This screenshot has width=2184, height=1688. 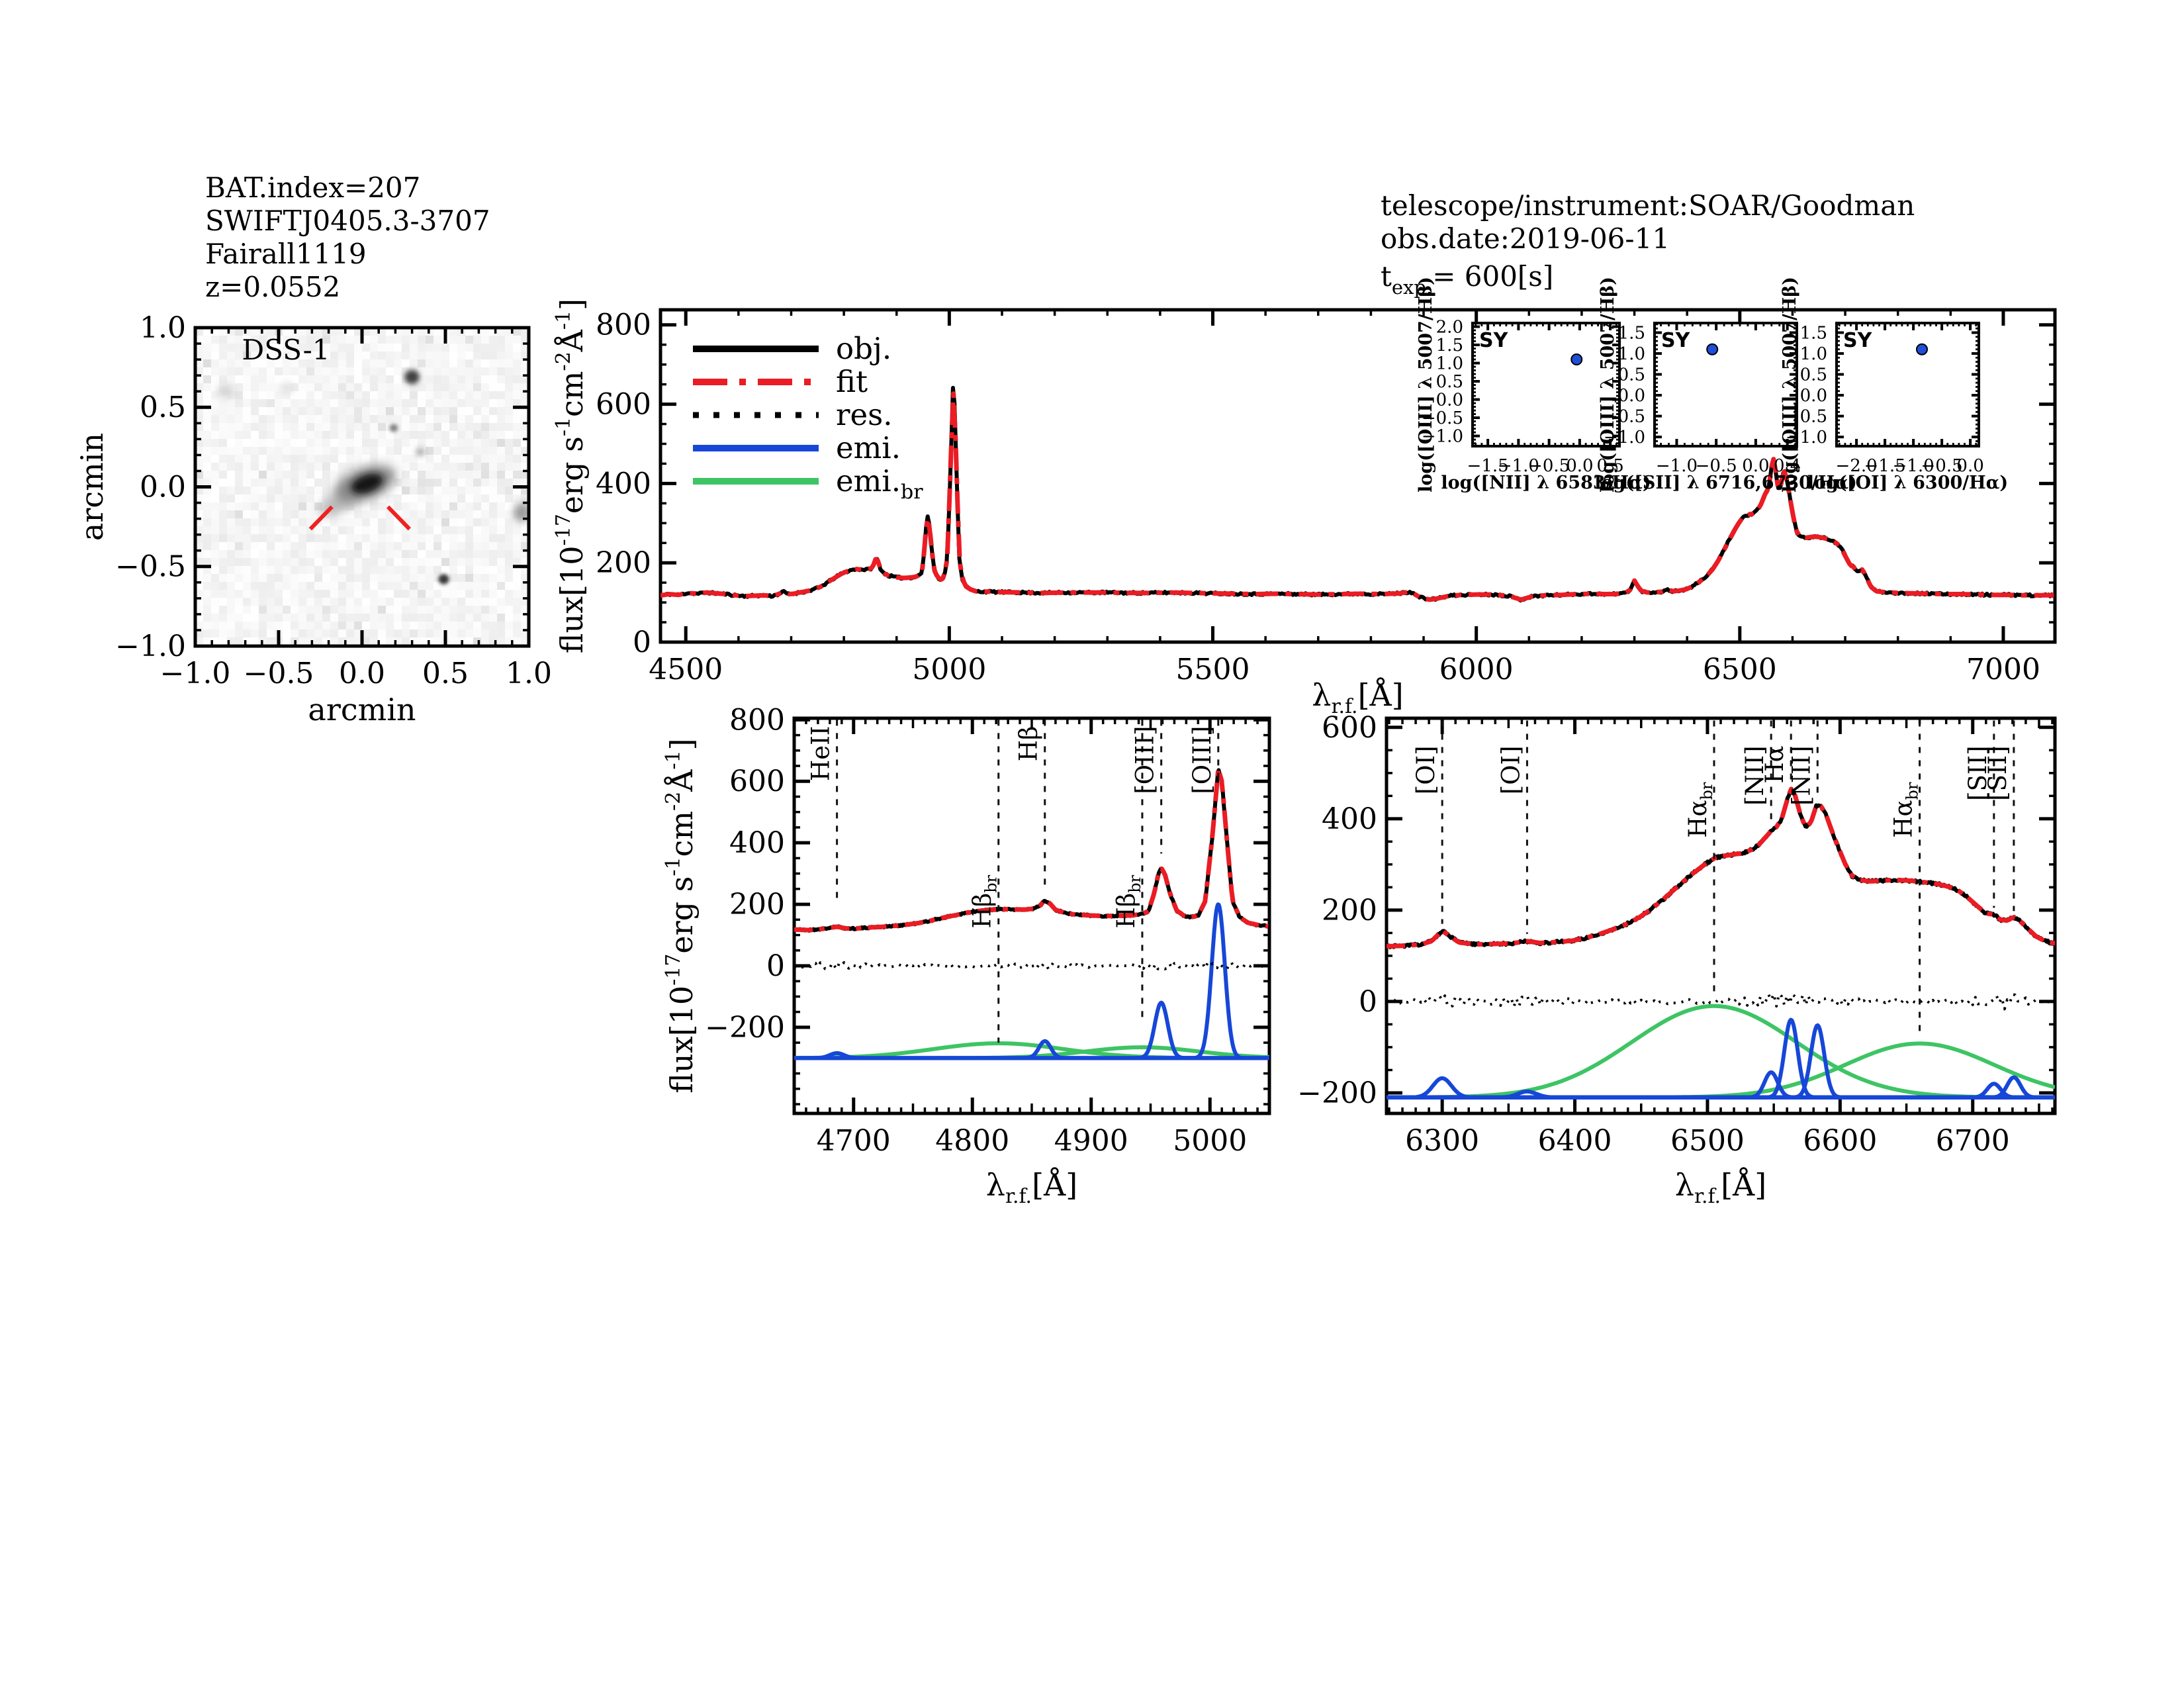 What do you see at coordinates (863, 348) in the screenshot?
I see `legend-label: obj.` at bounding box center [863, 348].